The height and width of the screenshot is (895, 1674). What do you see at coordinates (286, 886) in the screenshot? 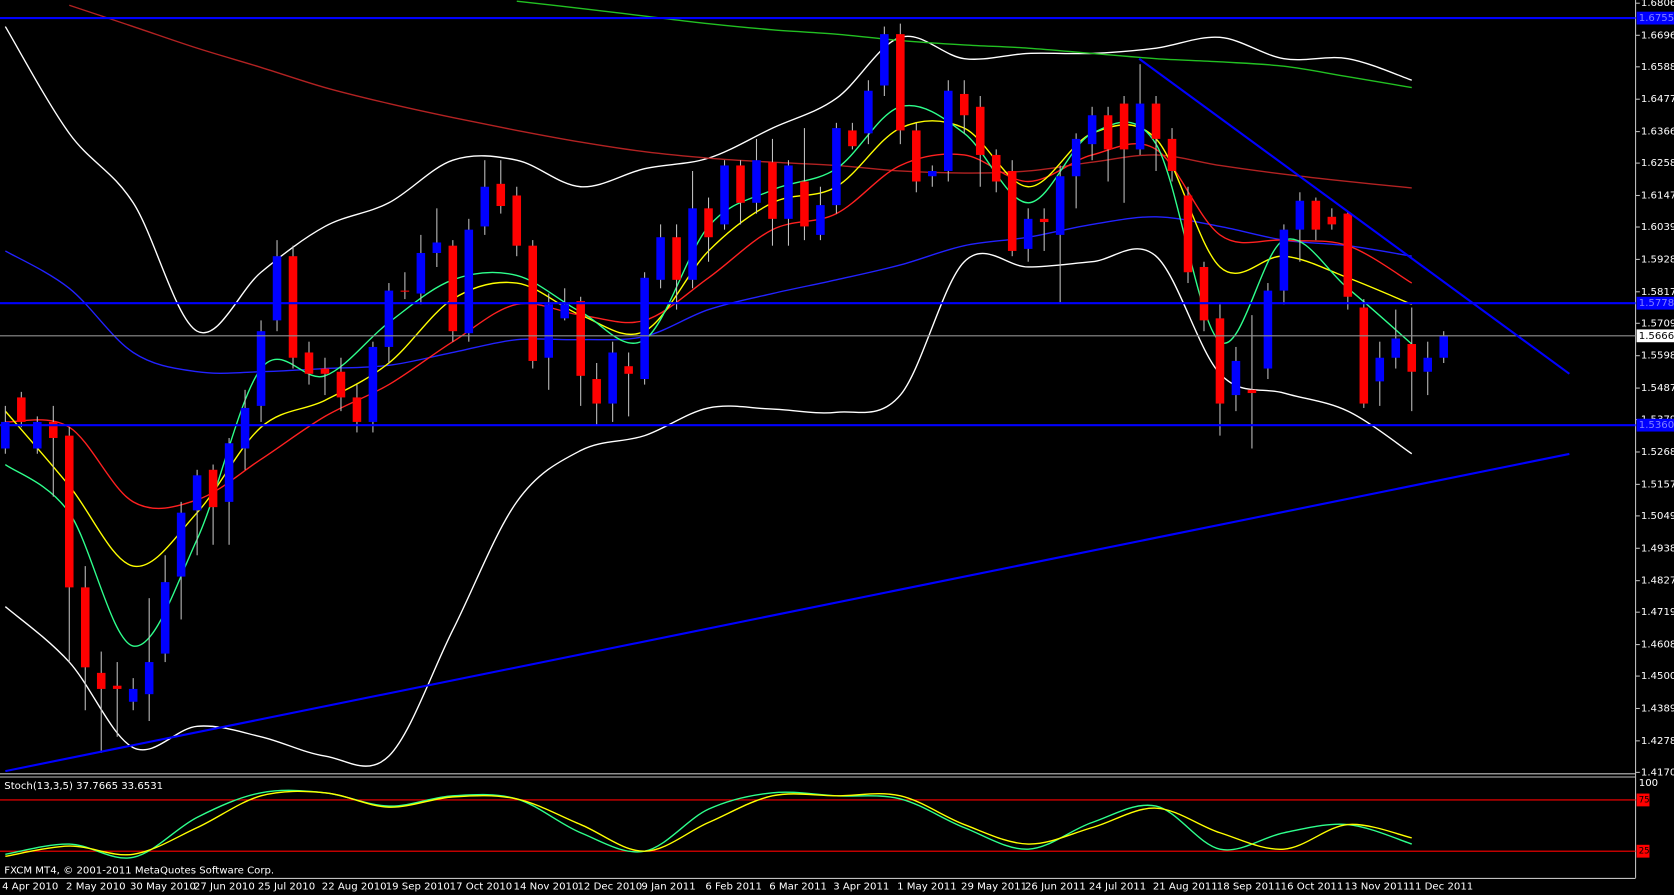
I see `x-tick-label: 25 Jul 2010` at bounding box center [286, 886].